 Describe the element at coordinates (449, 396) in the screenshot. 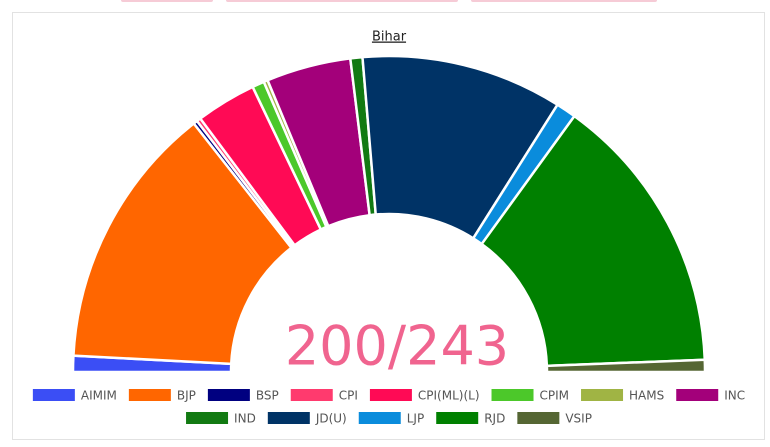

I see `legend-label: CPI(ML)(L)` at that location.